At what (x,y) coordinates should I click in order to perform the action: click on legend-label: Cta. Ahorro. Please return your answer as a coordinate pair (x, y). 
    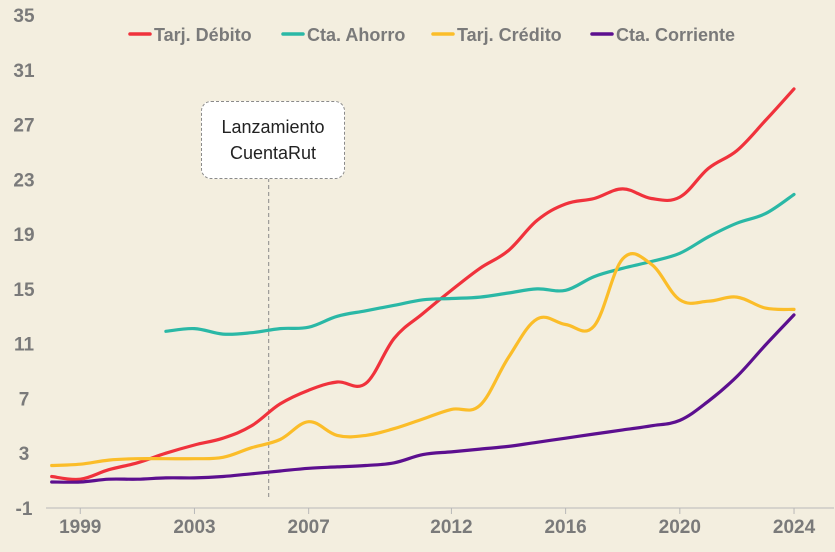
    Looking at the image, I should click on (356, 35).